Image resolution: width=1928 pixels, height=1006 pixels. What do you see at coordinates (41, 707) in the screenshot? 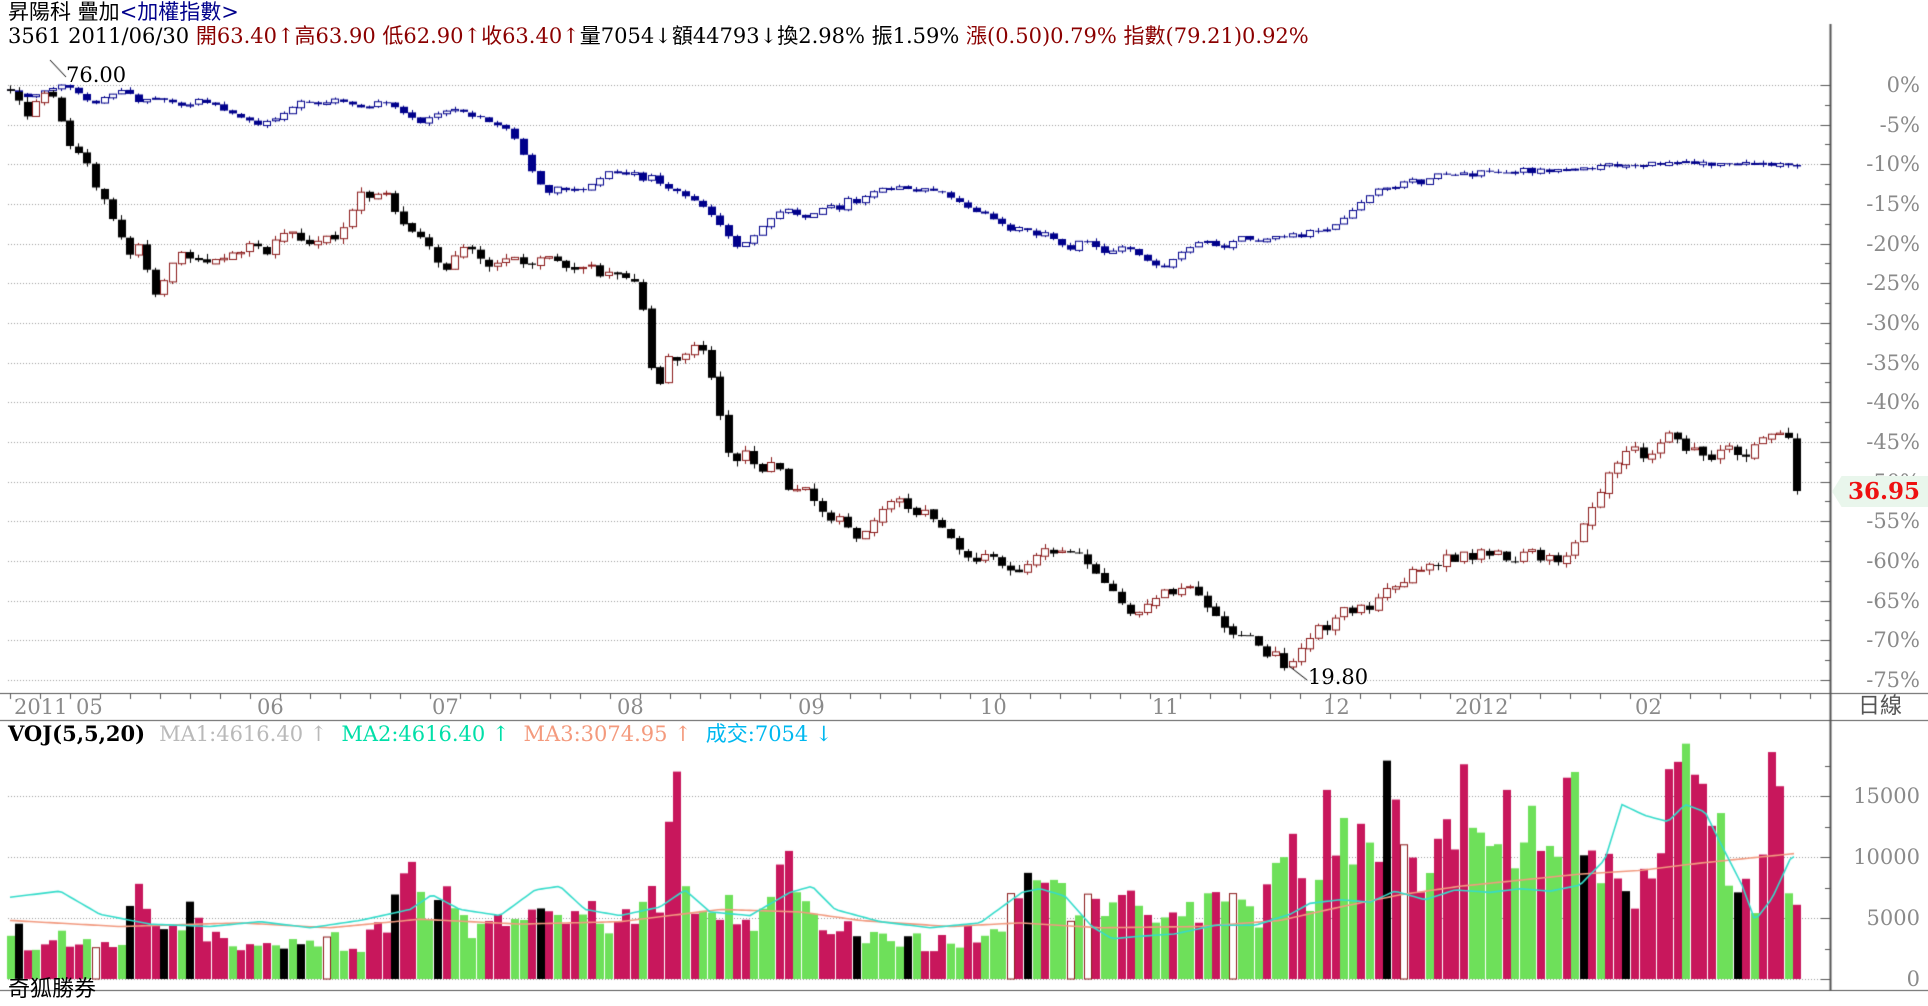
I see `month-label: 2011` at bounding box center [41, 707].